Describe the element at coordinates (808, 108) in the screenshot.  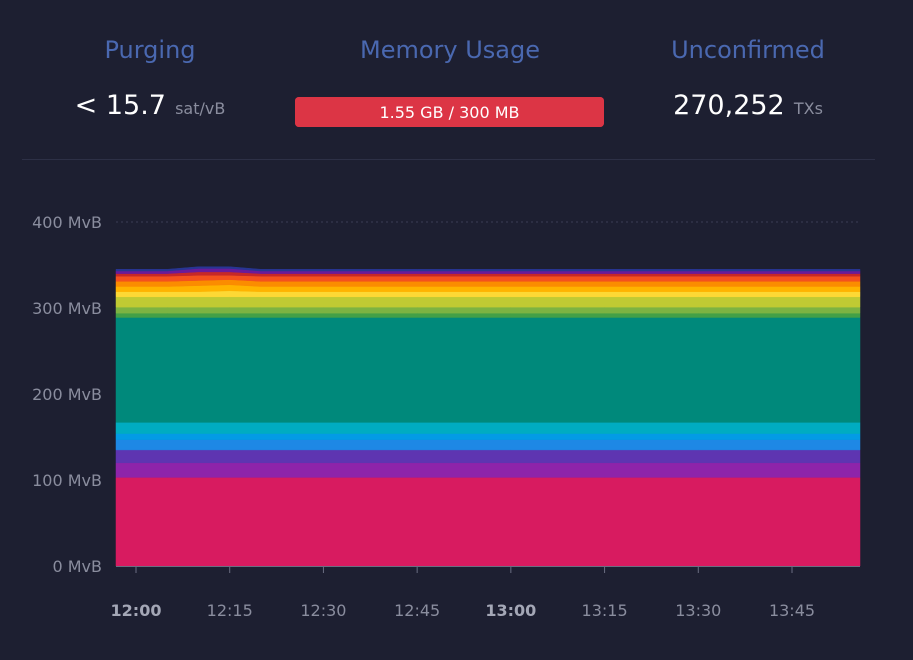
I see `unconfirmed-unit: TXs` at that location.